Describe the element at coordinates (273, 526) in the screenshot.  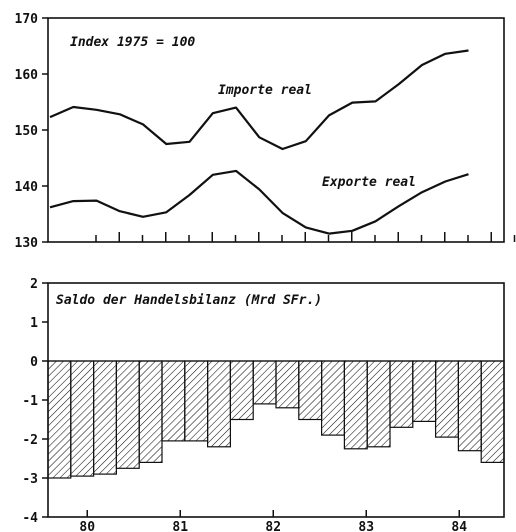
I see `x-tick-label: 82` at that location.